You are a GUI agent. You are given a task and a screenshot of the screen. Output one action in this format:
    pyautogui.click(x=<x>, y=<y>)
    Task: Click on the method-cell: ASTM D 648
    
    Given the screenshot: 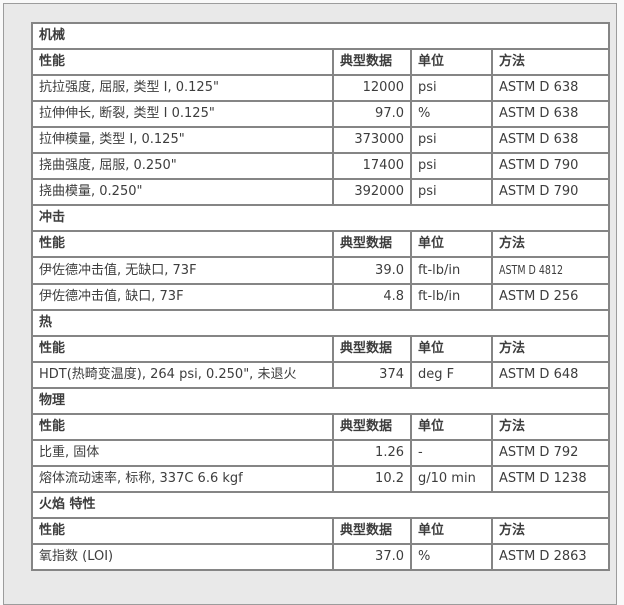 What is the action you would take?
    pyautogui.click(x=551, y=375)
    